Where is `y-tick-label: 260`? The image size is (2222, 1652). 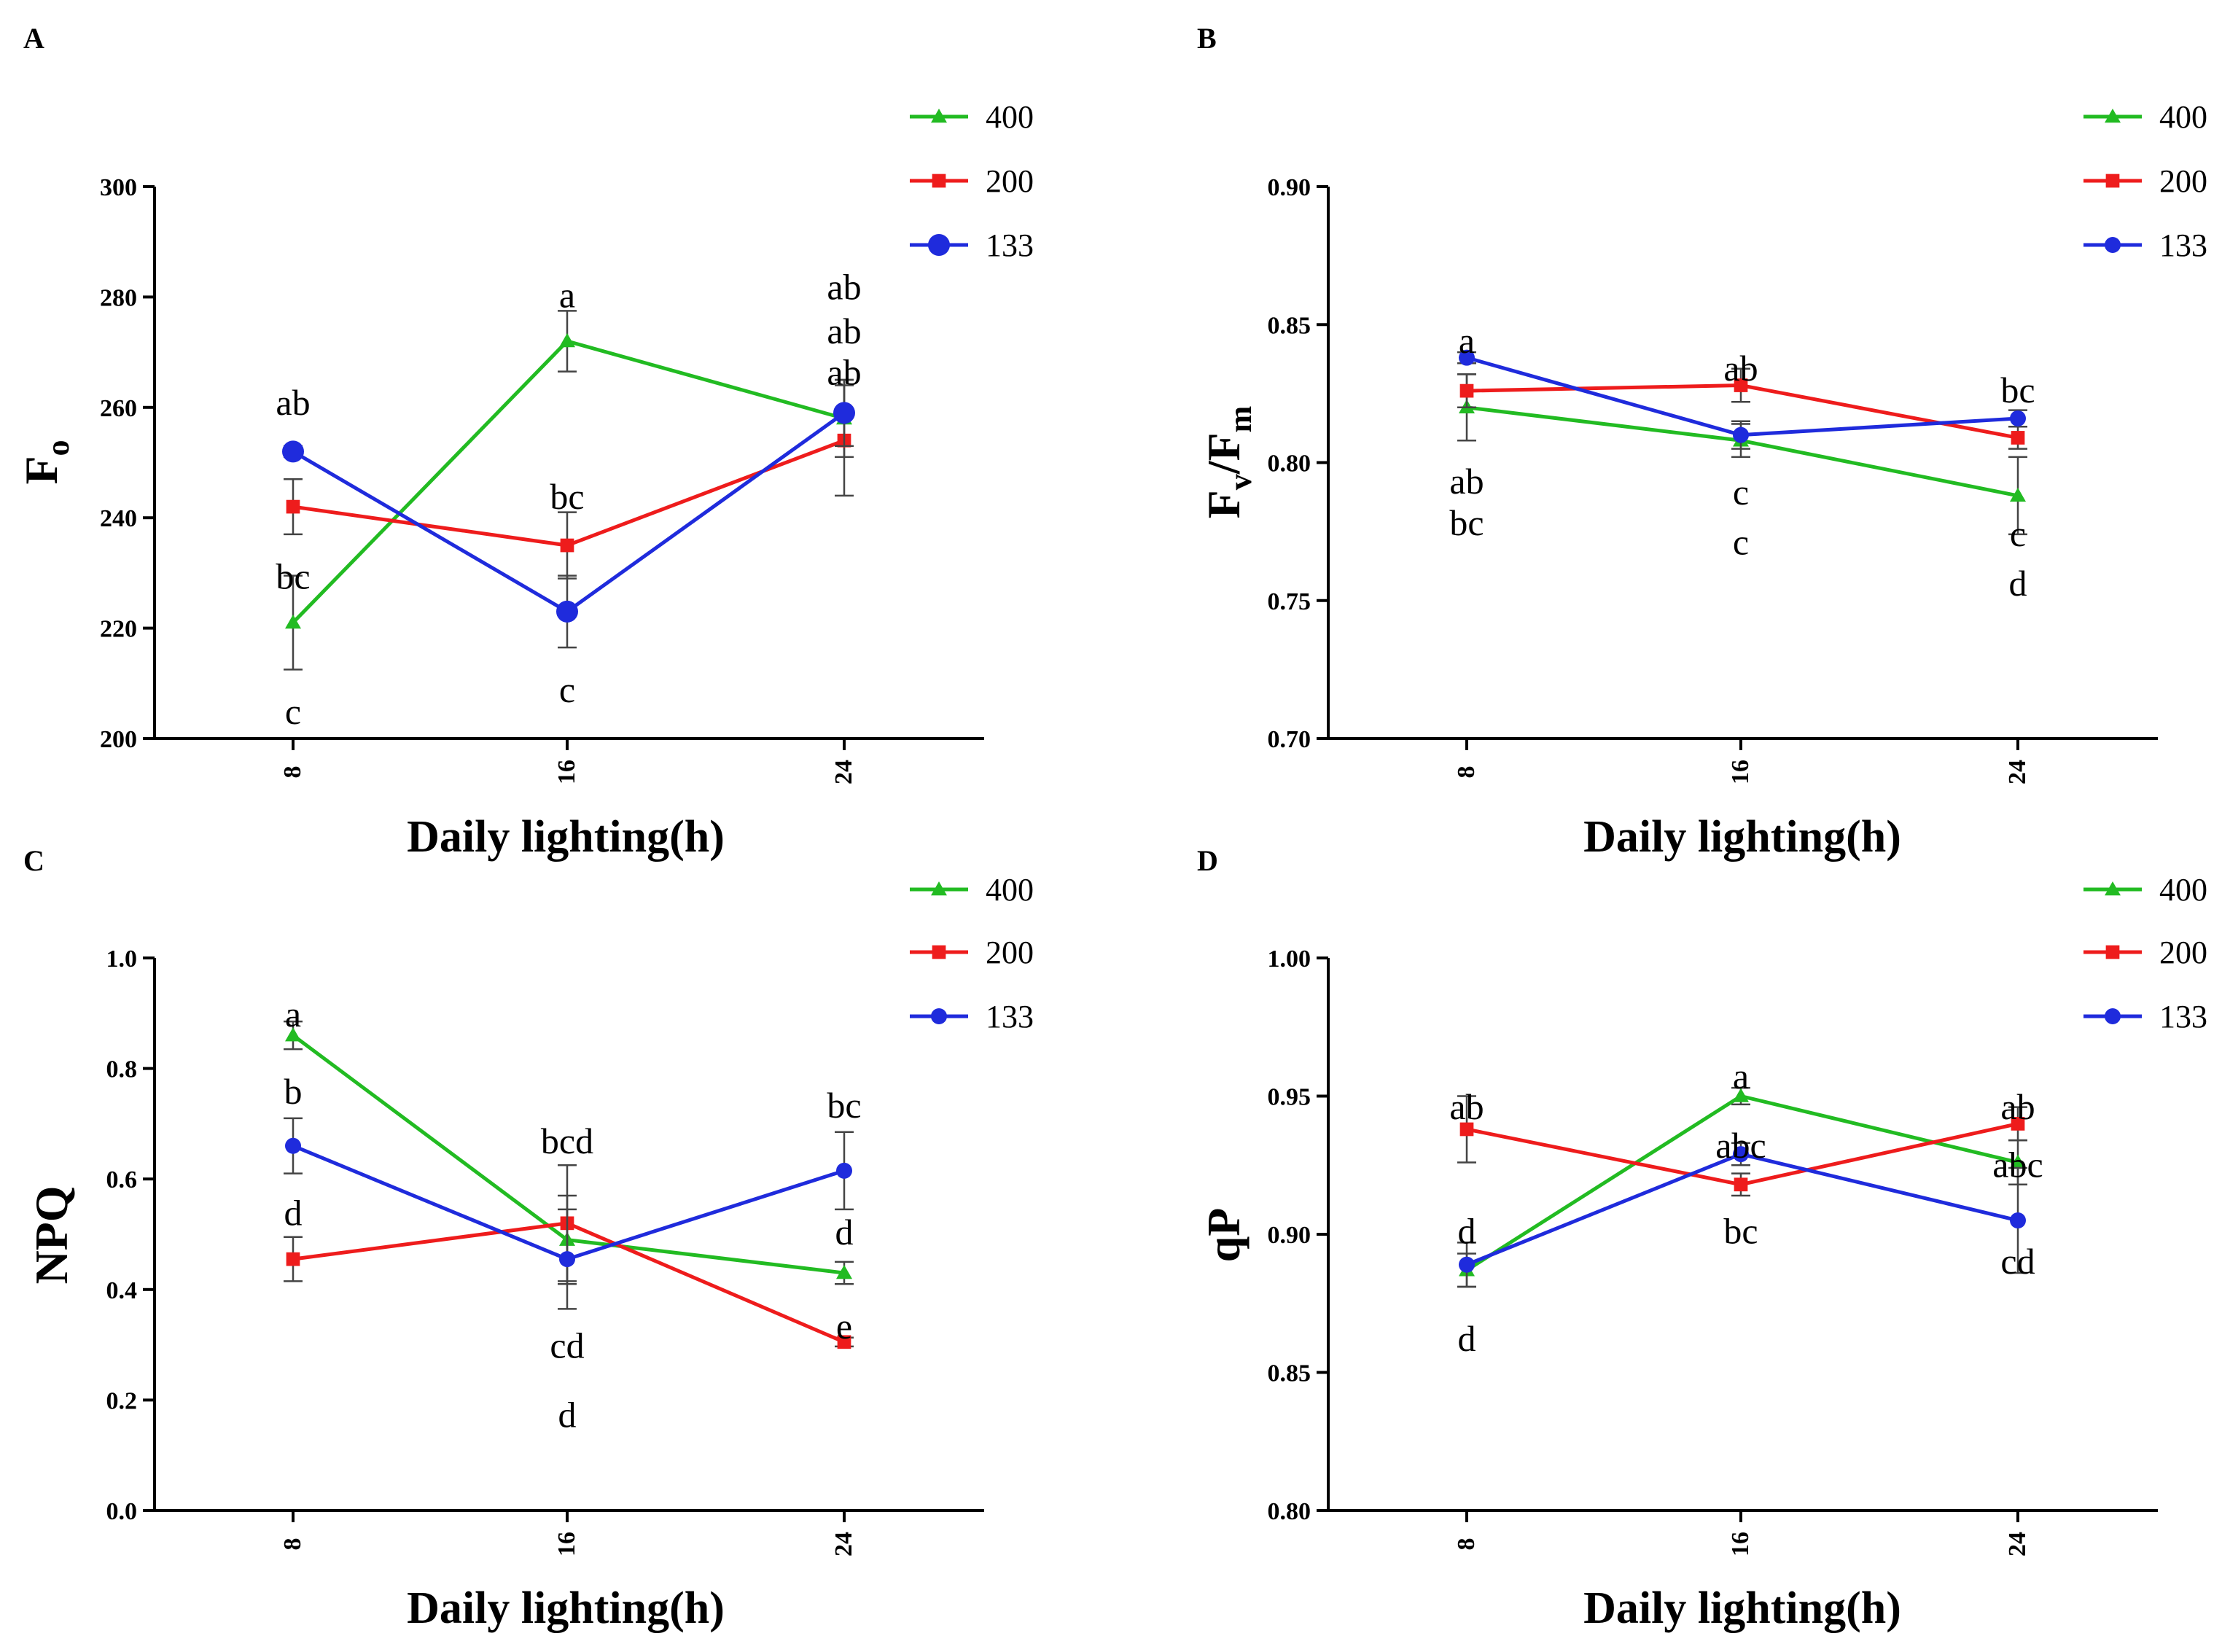 y-tick-label: 260 is located at coordinates (119, 408).